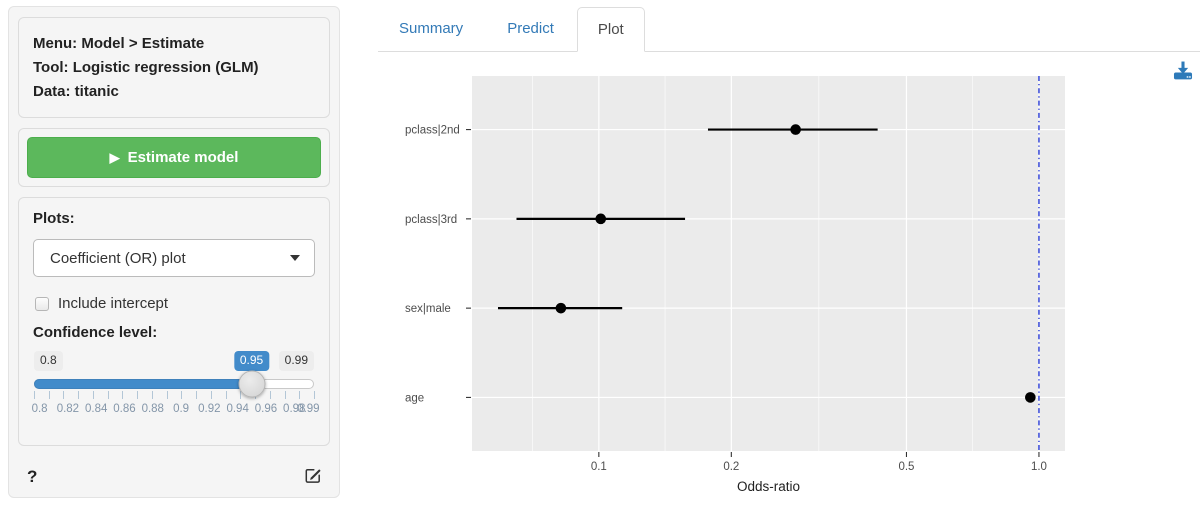  What do you see at coordinates (296, 361) in the screenshot?
I see `slider-max-badge: 0.99` at bounding box center [296, 361].